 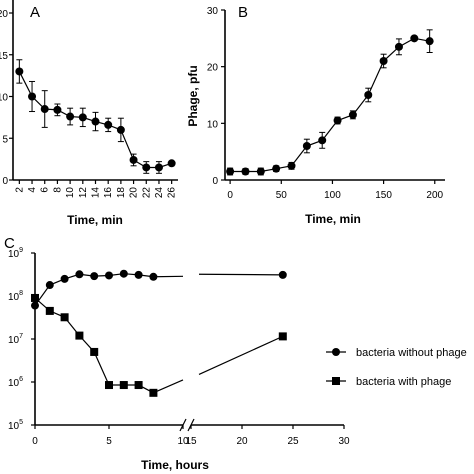 I want to click on panel-c-x-label: Time, hours, so click(x=175, y=465).